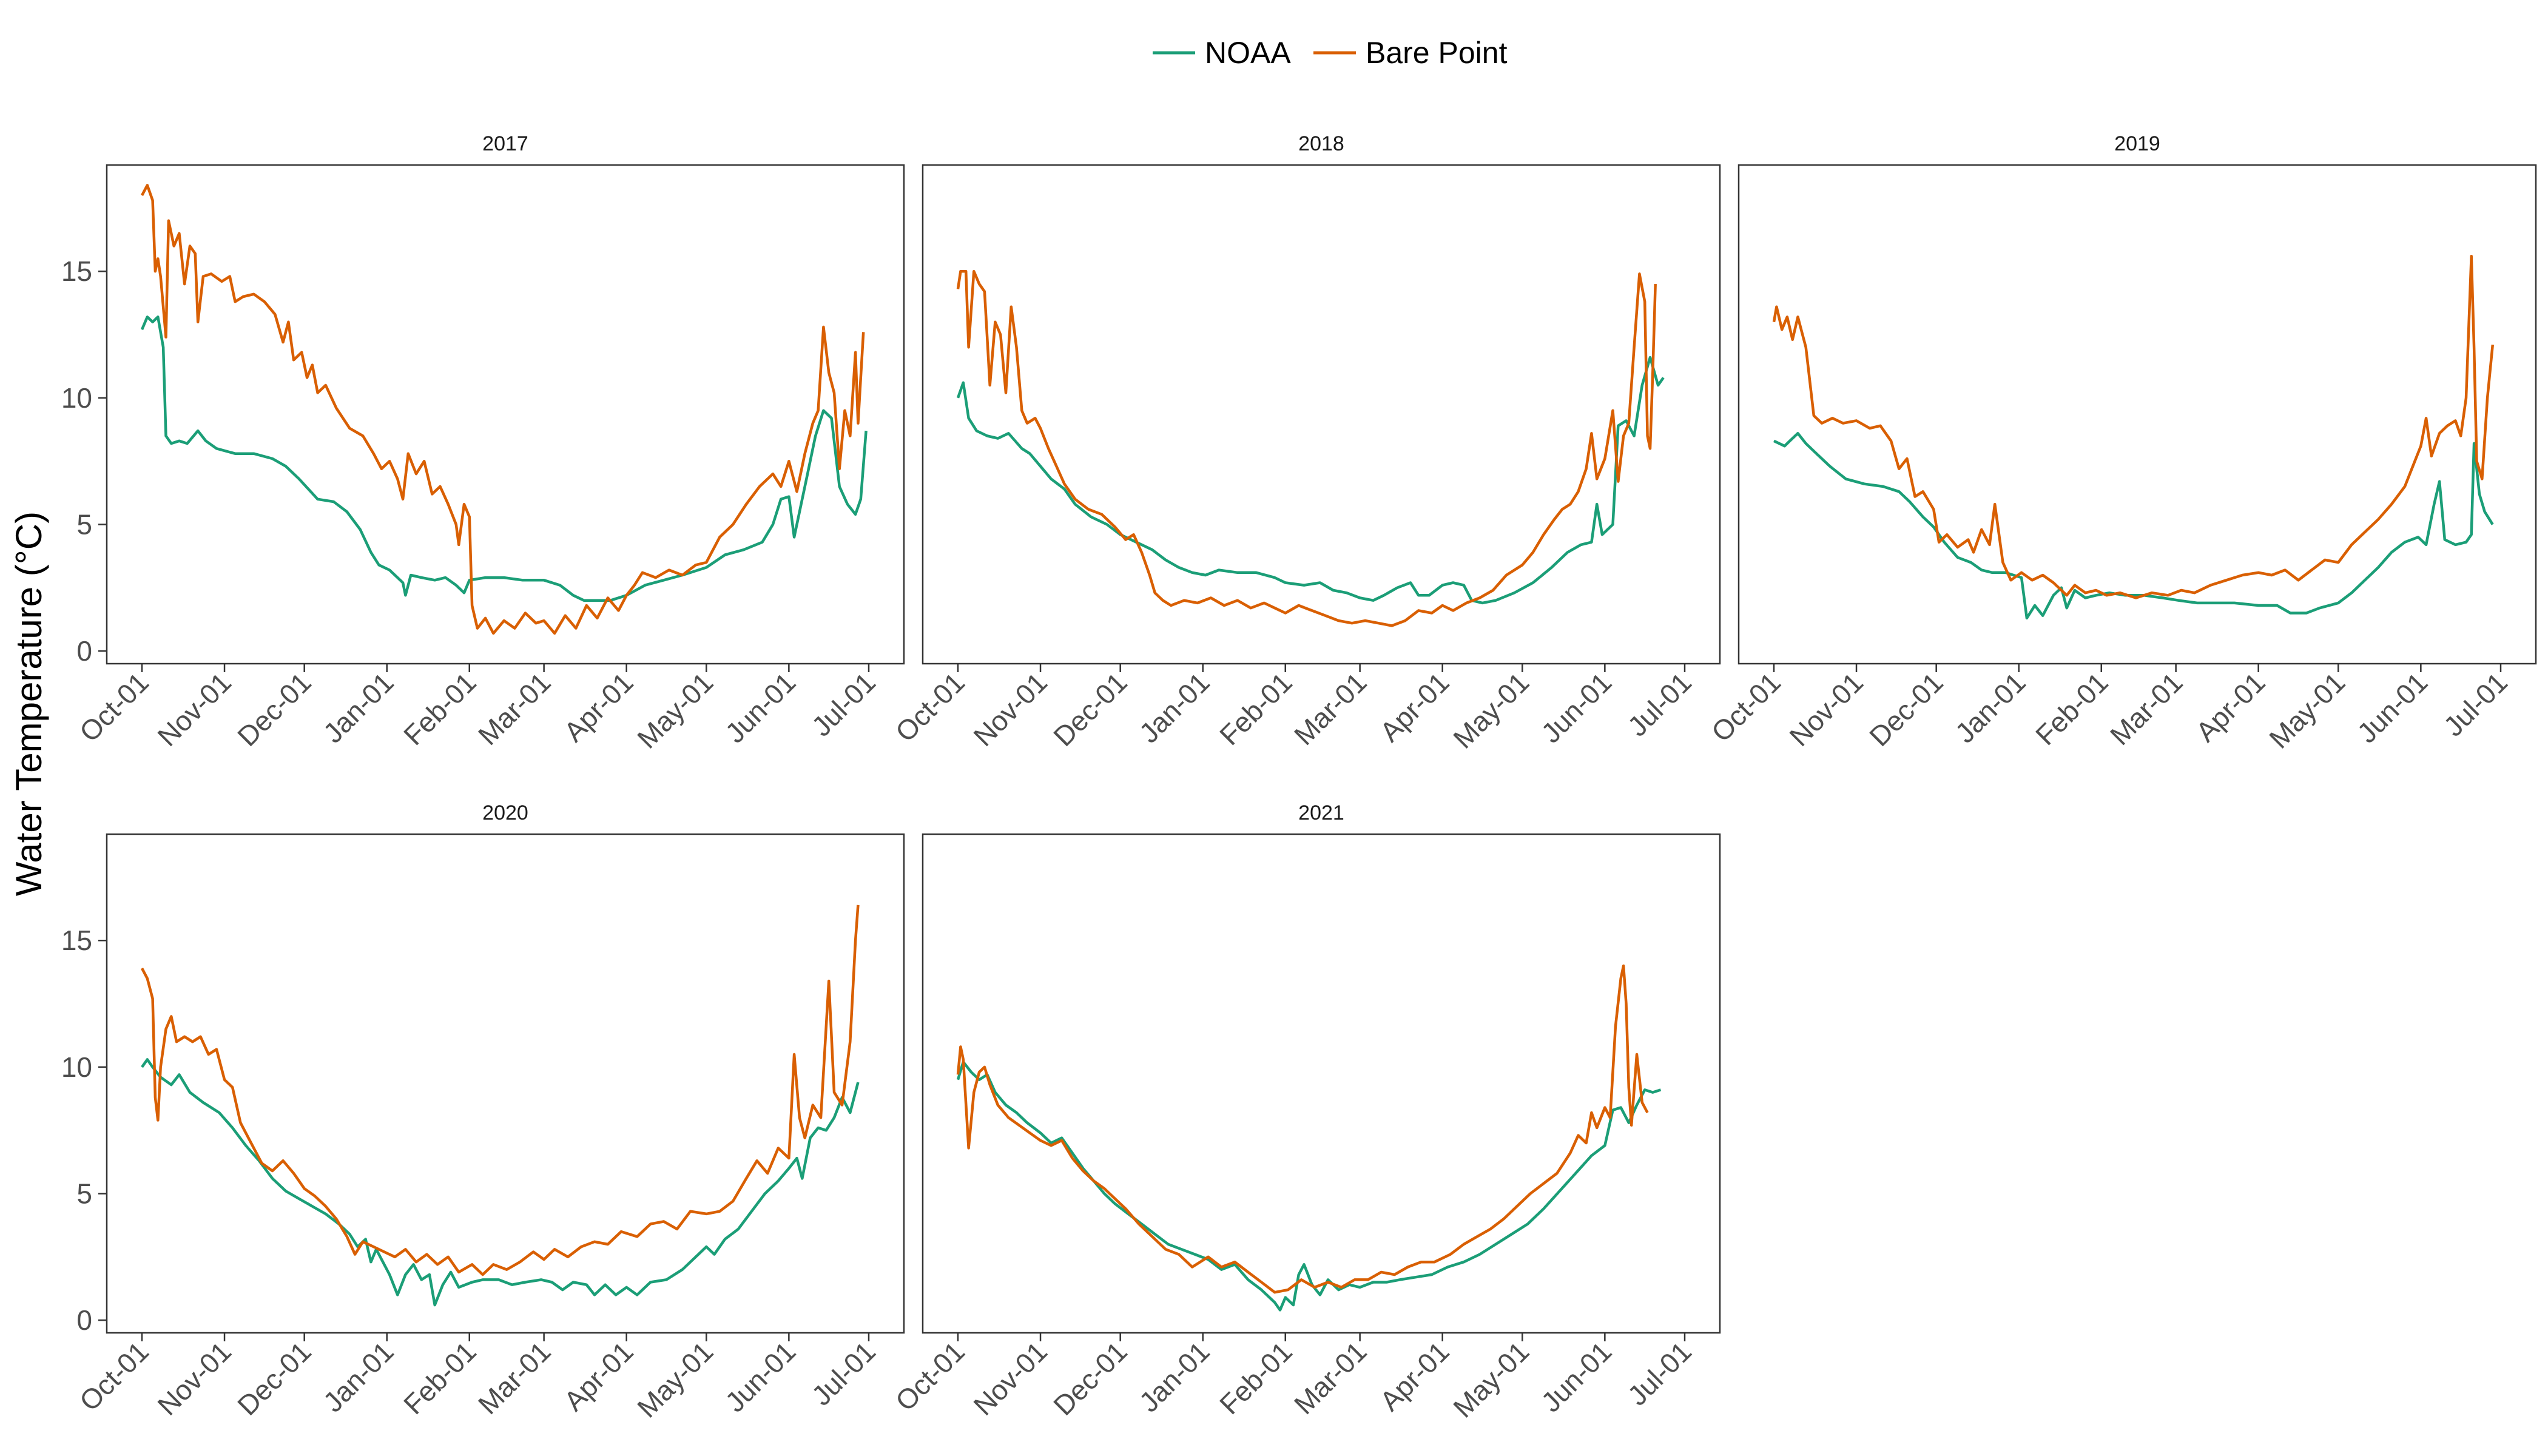 The width and height of the screenshot is (2548, 1456). Describe the element at coordinates (1248, 53) in the screenshot. I see `legend-label-0: NOAA` at that location.